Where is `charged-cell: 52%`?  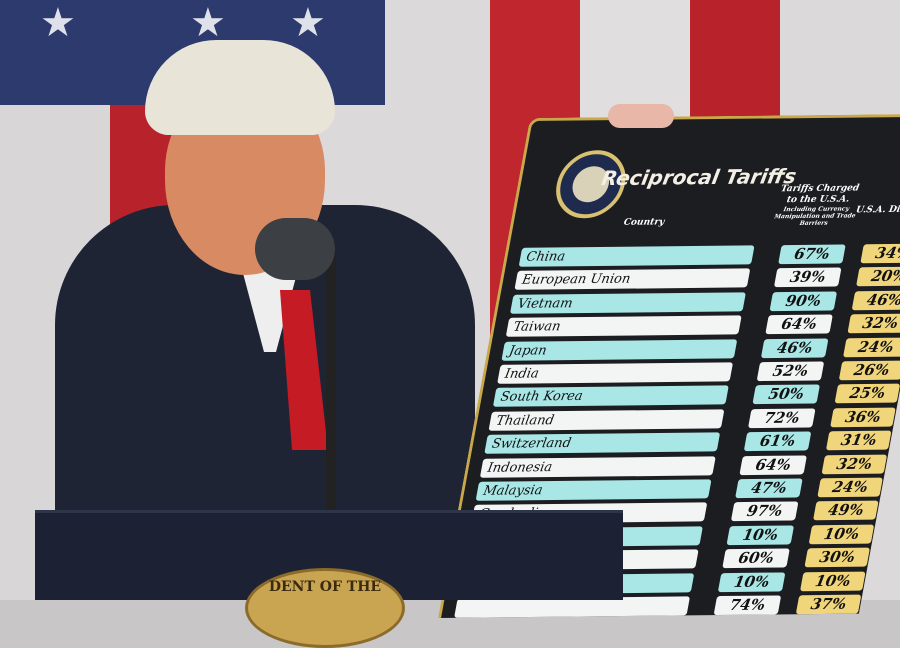
charged-cell: 52% is located at coordinates (790, 371).